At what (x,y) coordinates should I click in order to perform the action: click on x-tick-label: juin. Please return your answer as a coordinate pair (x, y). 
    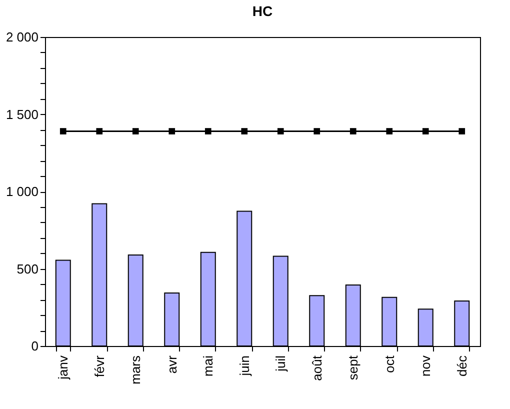
    Looking at the image, I should click on (244, 366).